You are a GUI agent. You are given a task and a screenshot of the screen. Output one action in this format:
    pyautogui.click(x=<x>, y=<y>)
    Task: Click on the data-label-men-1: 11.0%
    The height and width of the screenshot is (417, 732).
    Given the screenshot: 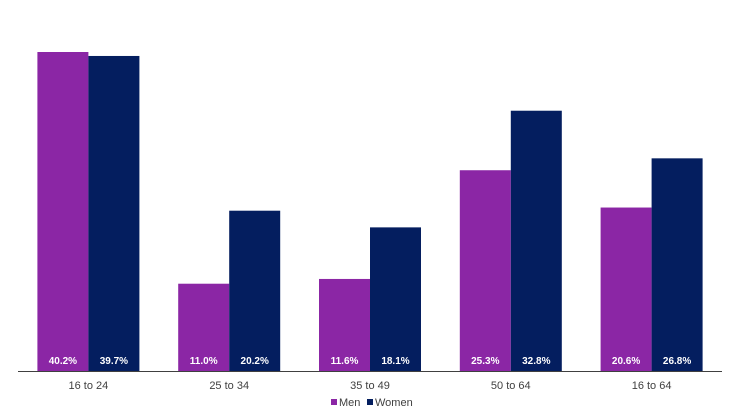 What is the action you would take?
    pyautogui.click(x=204, y=361)
    